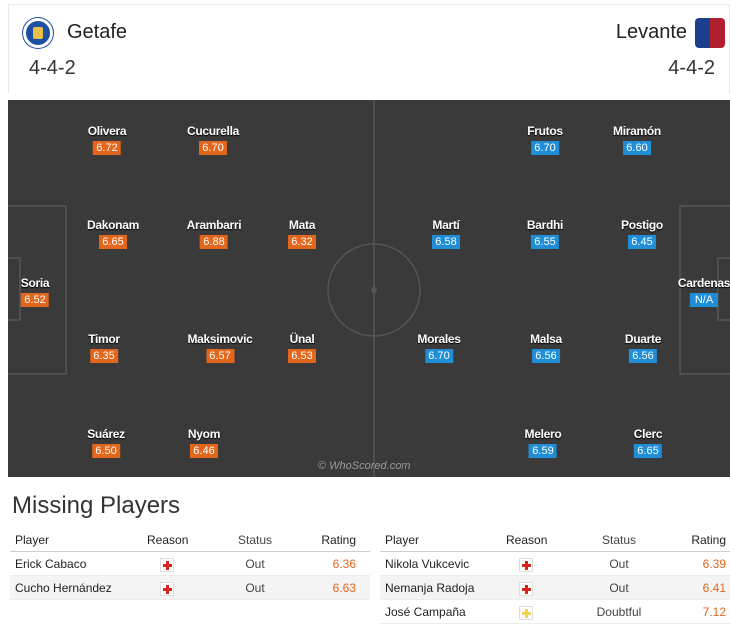 This screenshot has width=730, height=633. Describe the element at coordinates (446, 234) in the screenshot. I see `player-away: Martí 6.58` at that location.